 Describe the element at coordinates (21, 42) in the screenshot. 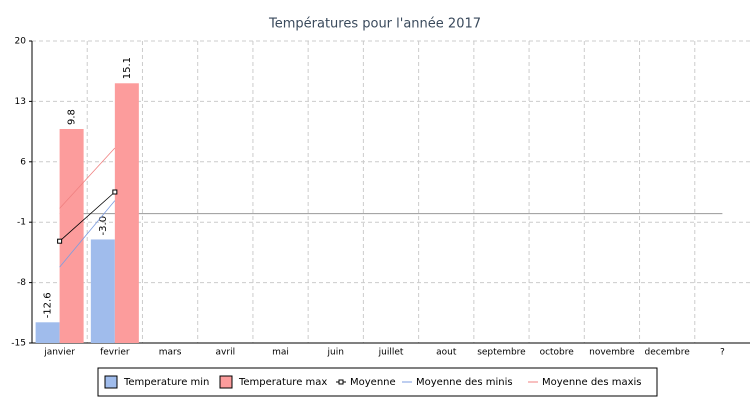

I see `y-tick-label: 20` at that location.